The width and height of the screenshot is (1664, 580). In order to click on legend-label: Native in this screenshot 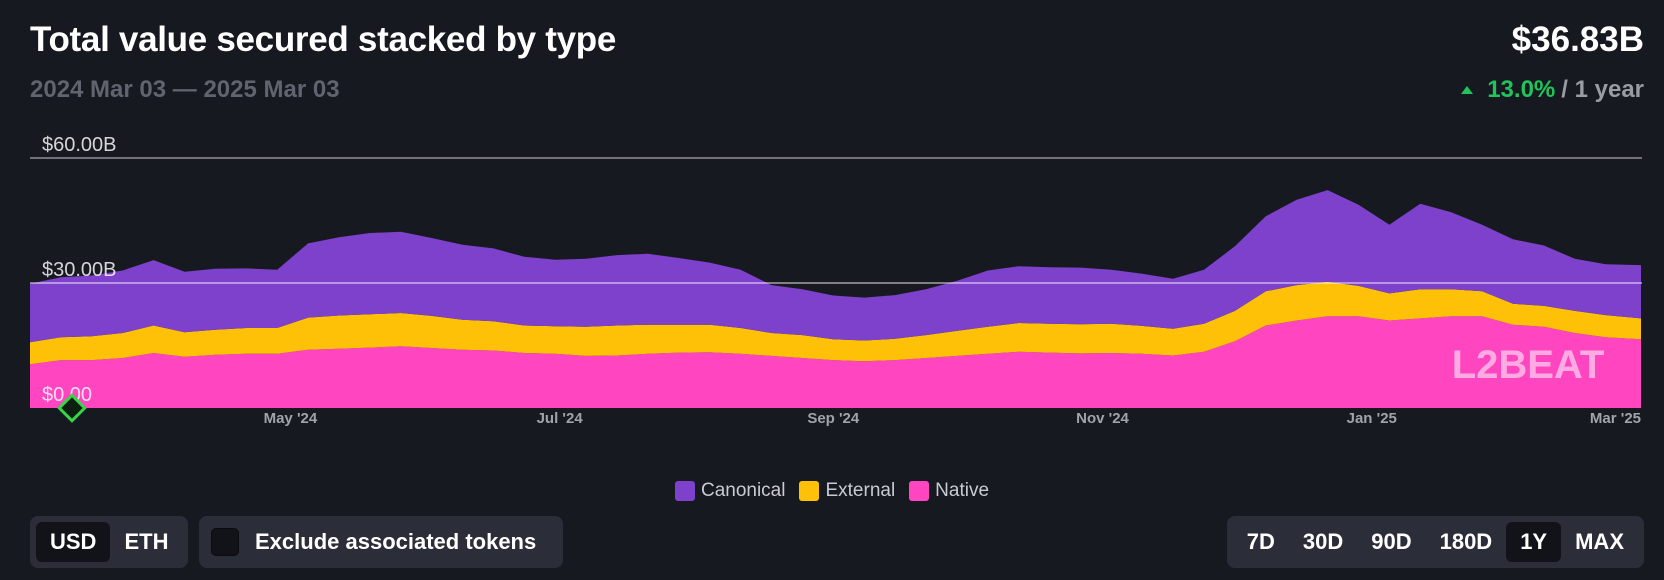, I will do `click(962, 490)`.